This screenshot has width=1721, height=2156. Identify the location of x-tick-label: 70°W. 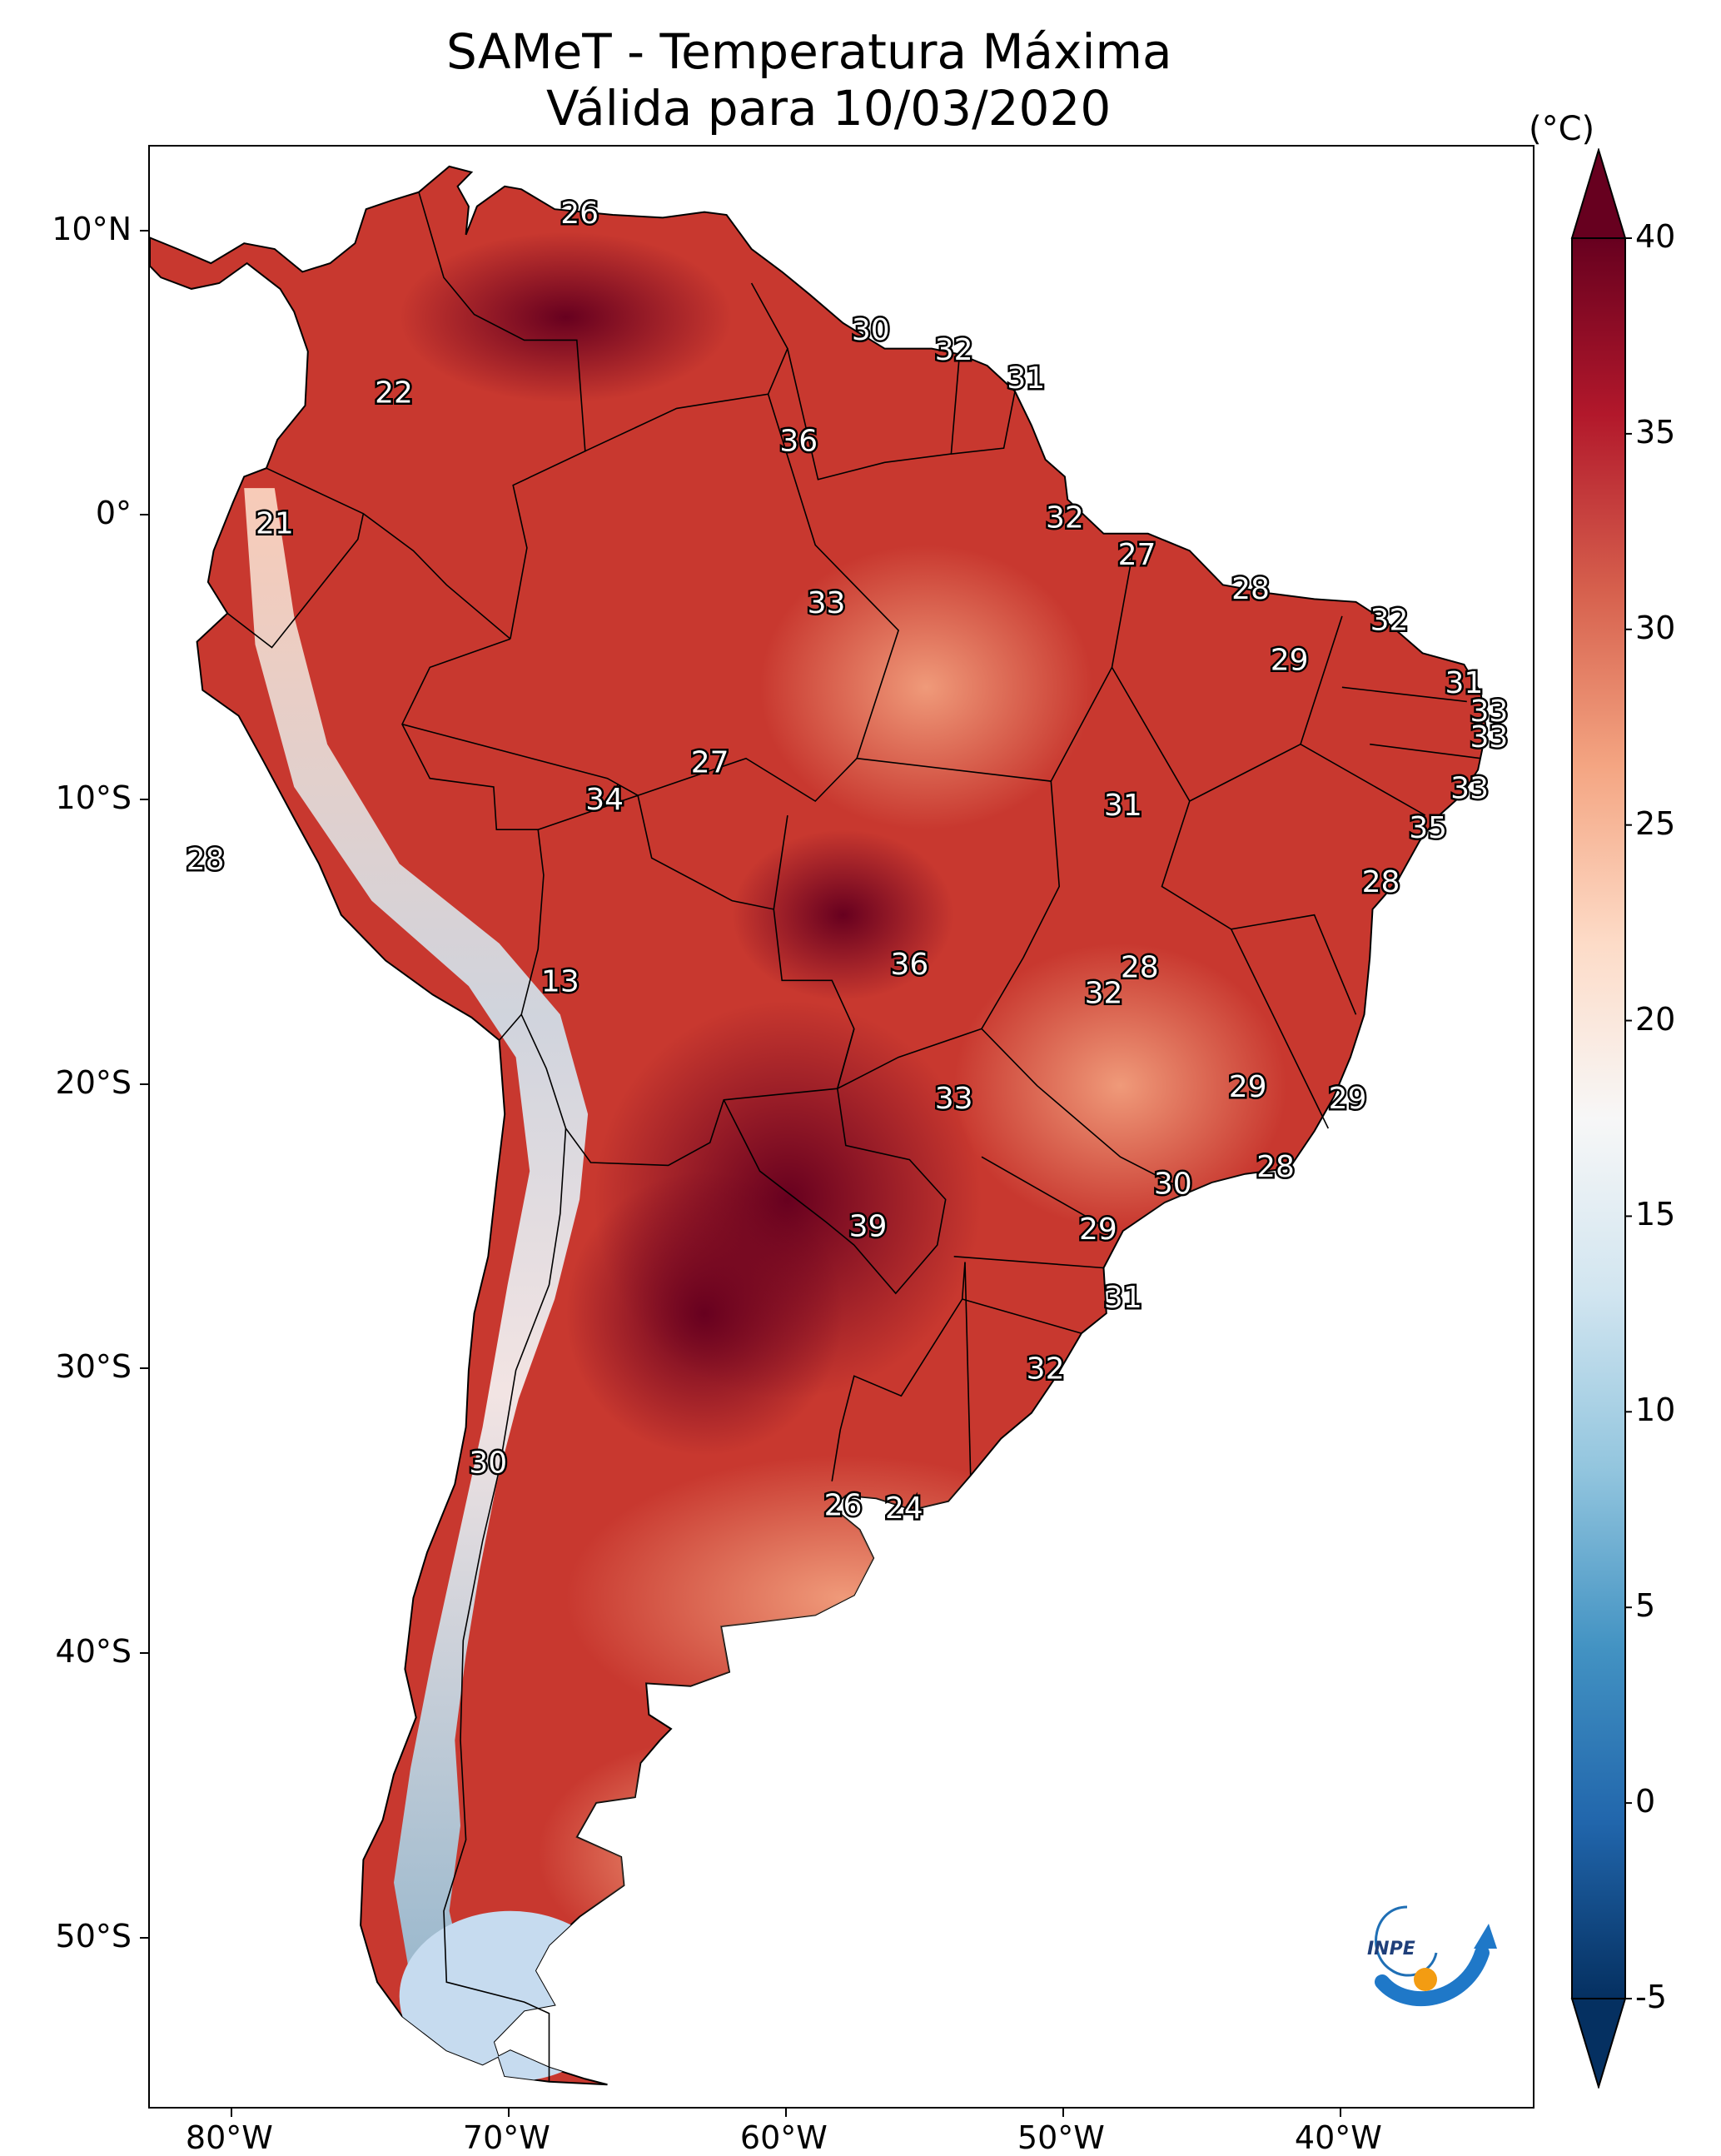
(506, 2138).